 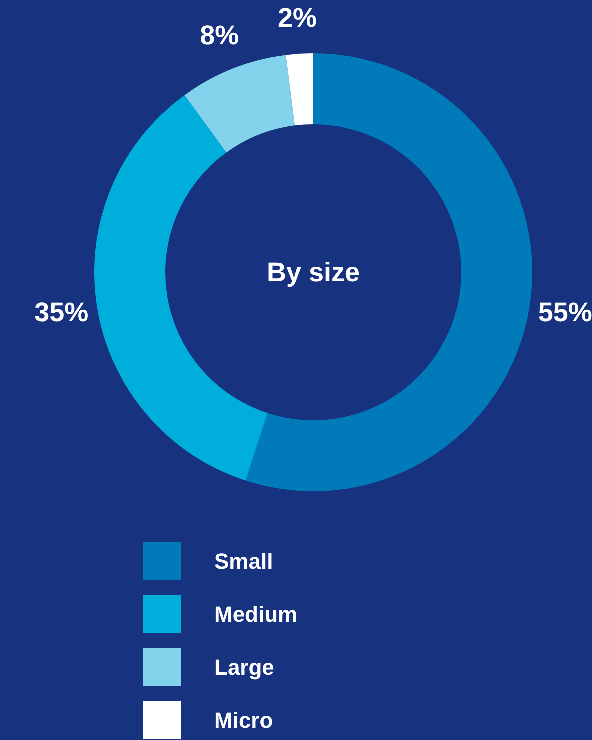 What do you see at coordinates (220, 35) in the screenshot?
I see `data-label: 8%` at bounding box center [220, 35].